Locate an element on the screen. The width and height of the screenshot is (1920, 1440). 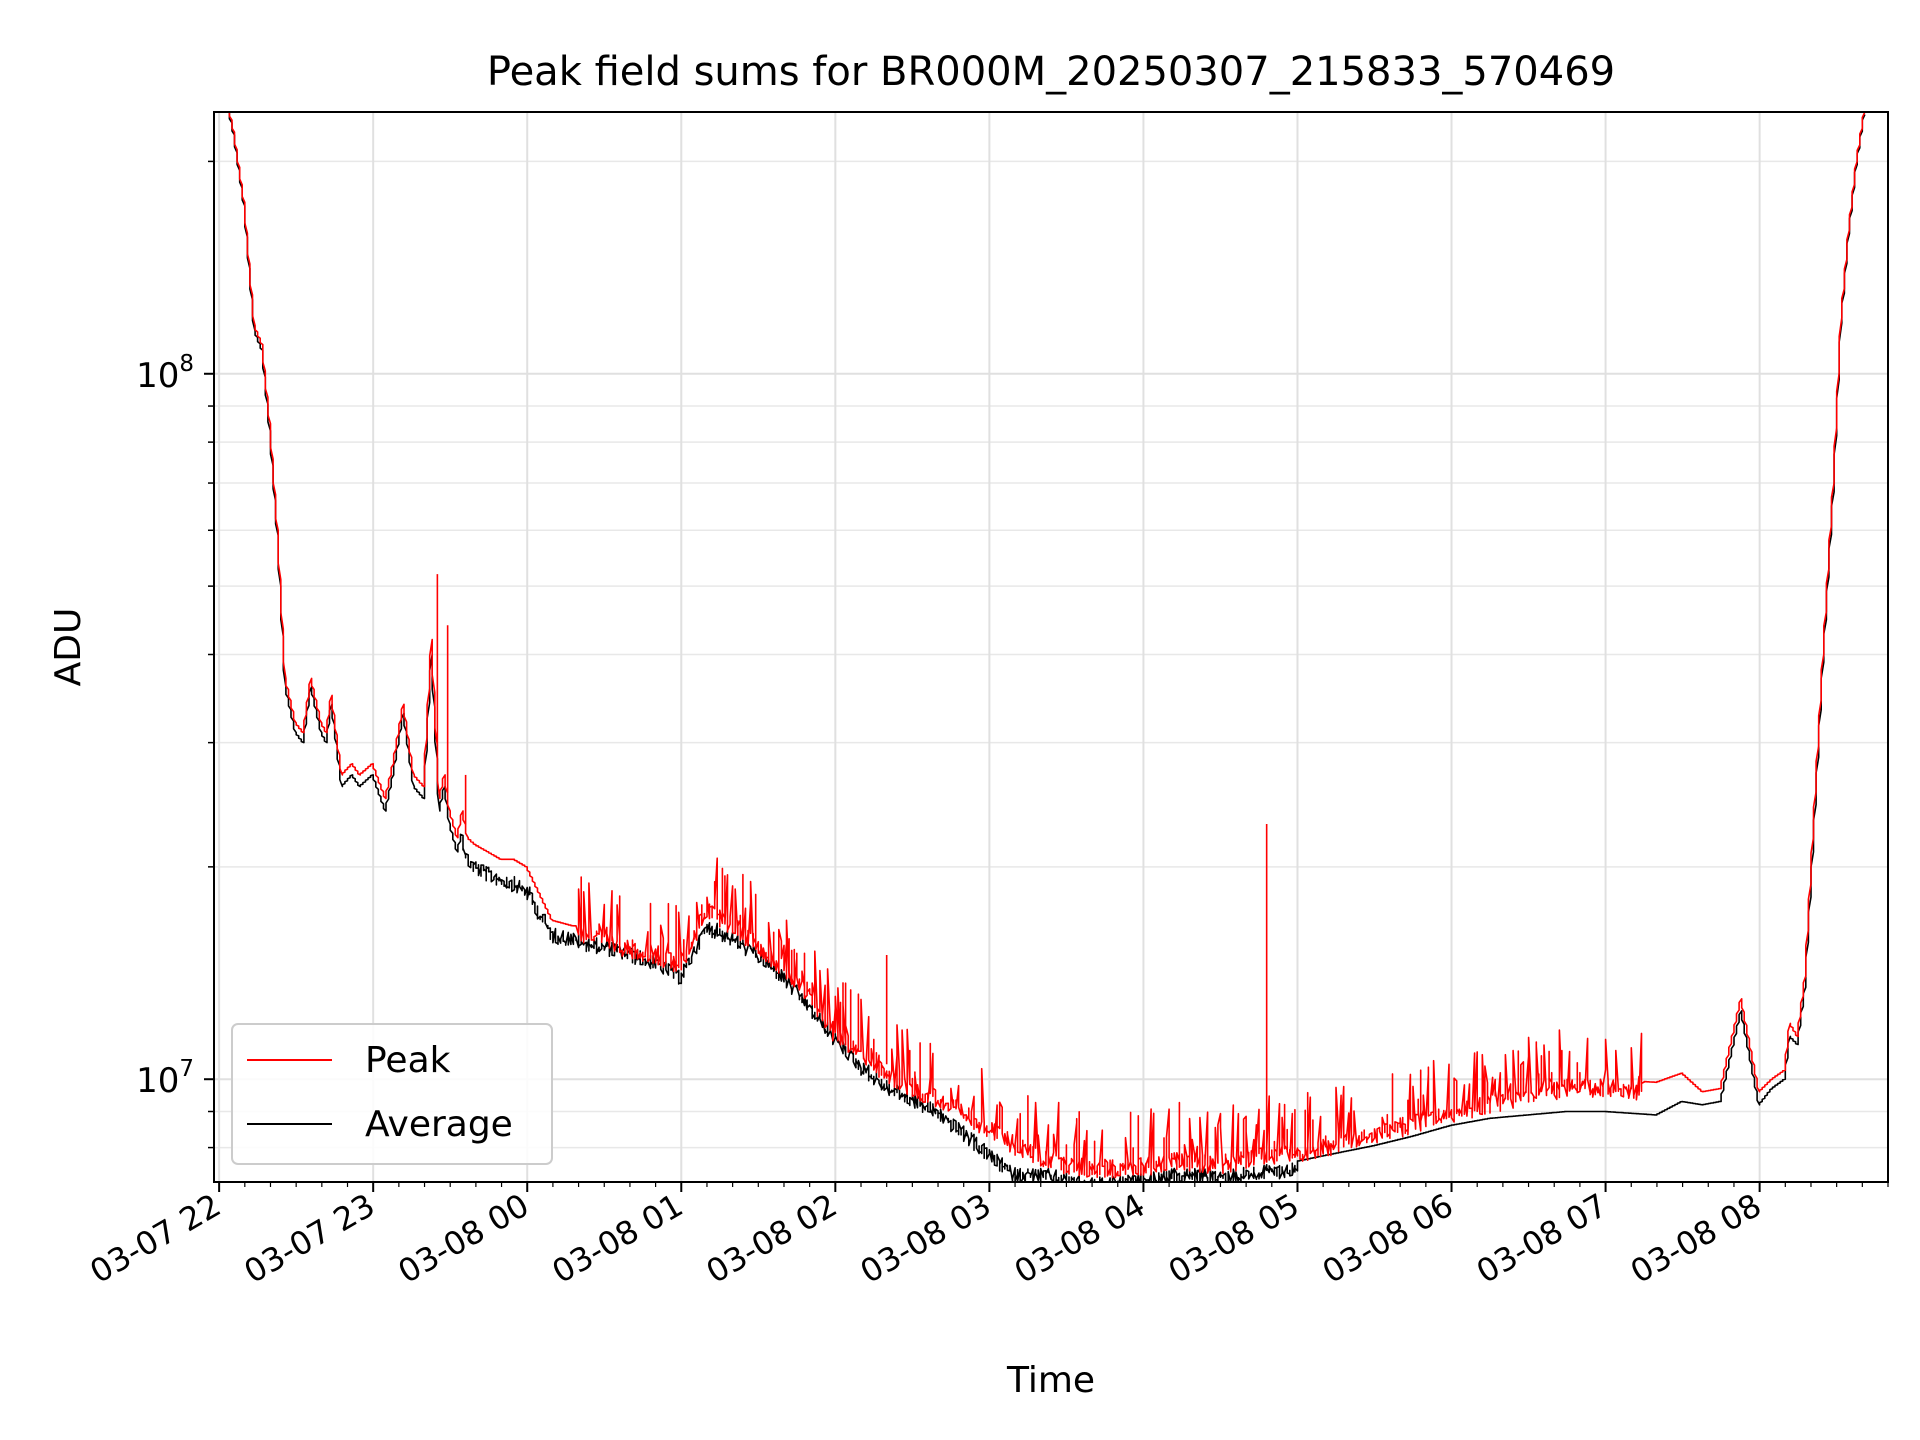
y-axis-label: ADU is located at coordinates (68, 647).